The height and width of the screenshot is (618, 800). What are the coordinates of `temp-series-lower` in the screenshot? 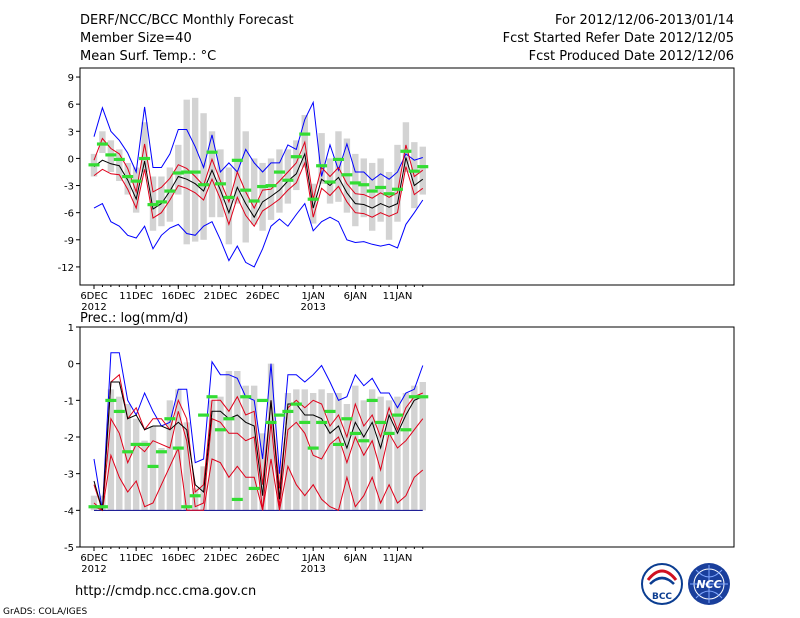 It's located at (258, 194).